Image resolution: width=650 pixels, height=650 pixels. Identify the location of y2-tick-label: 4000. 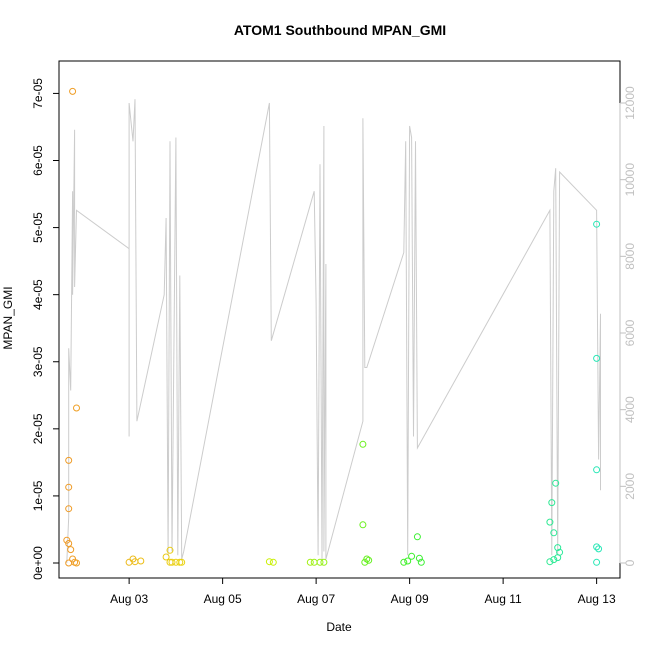
(630, 409).